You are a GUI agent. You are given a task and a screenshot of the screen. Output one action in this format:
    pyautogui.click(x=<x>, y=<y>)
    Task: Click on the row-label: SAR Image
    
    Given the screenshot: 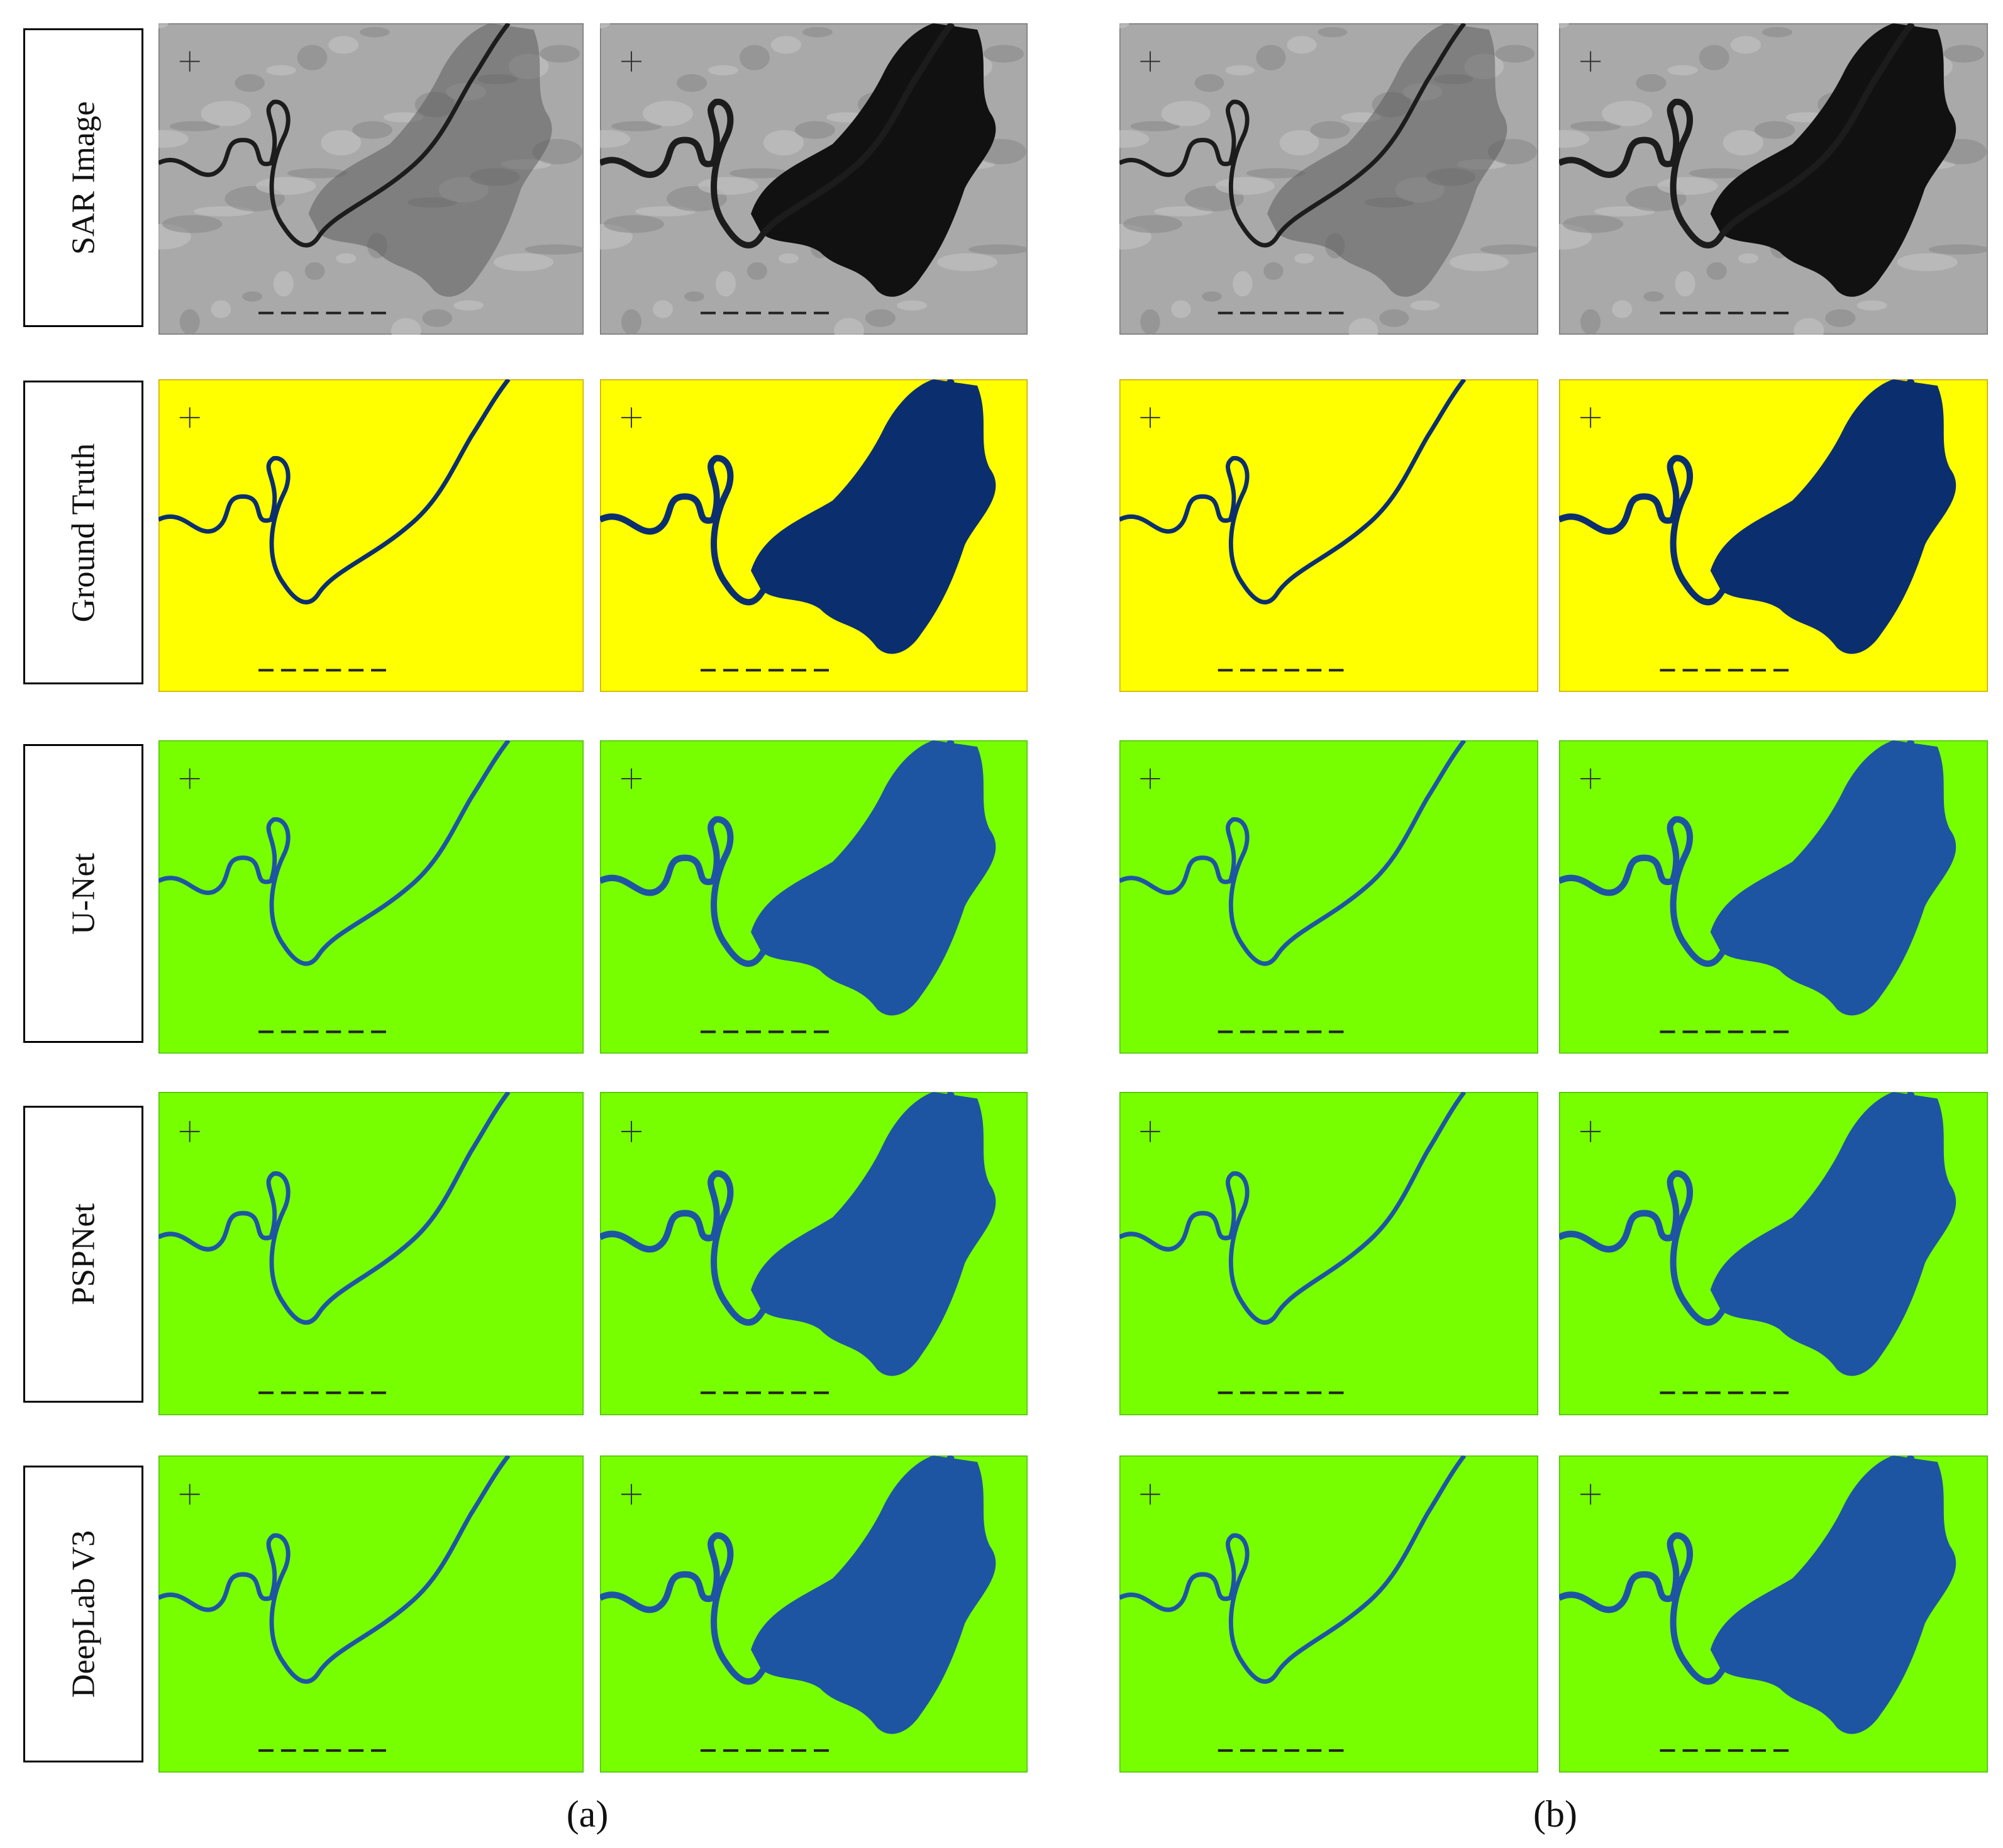 What is the action you would take?
    pyautogui.click(x=83, y=178)
    